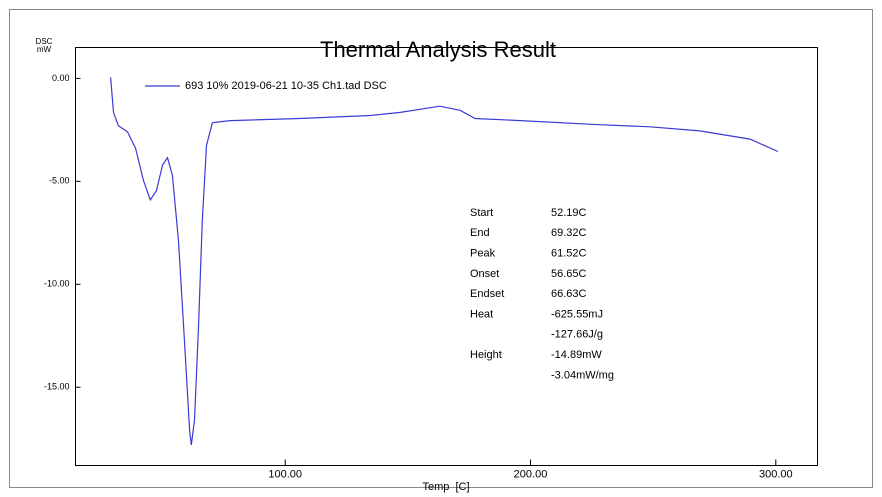 This screenshot has width=882, height=497. I want to click on y-tick-label: 0.00, so click(61, 78).